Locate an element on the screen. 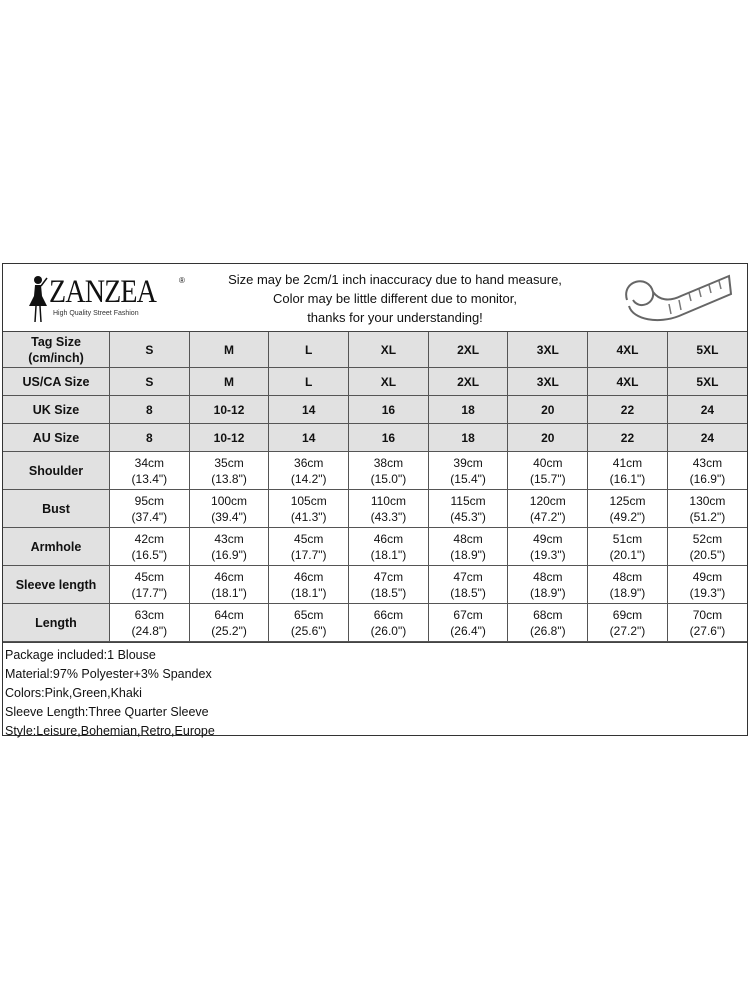 The width and height of the screenshot is (750, 1000). size-value: 10-12 is located at coordinates (229, 437).